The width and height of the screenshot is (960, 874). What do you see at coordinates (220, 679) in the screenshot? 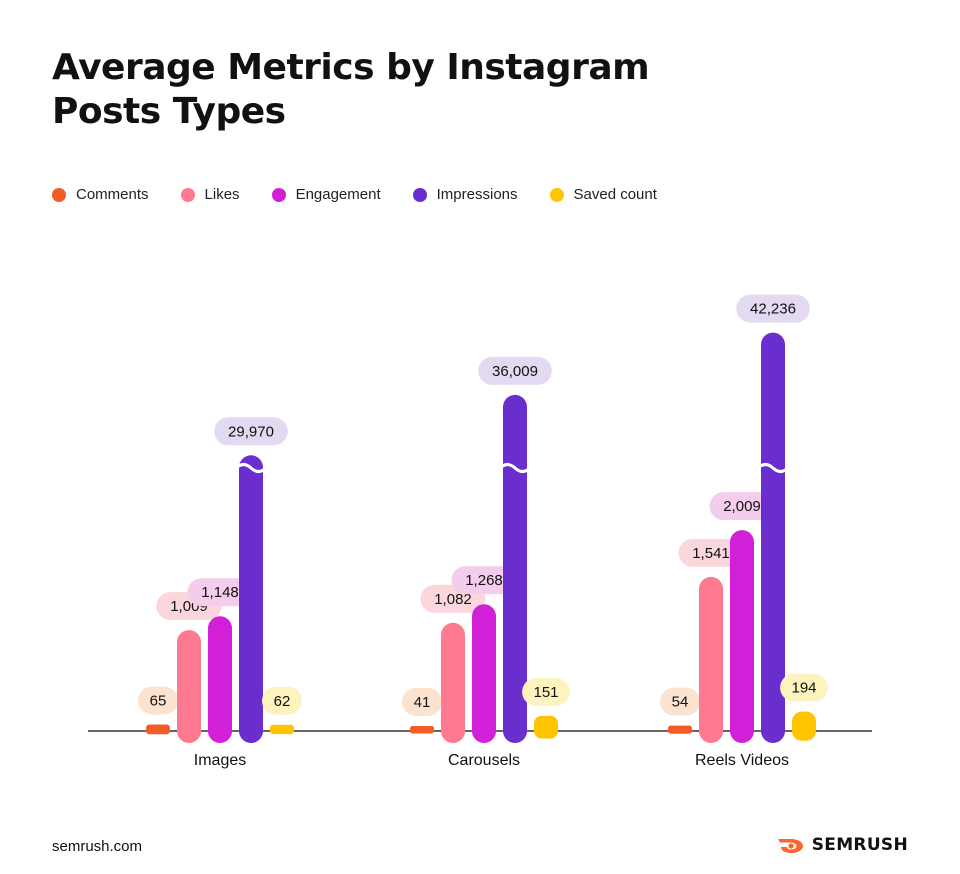
I see `bar-images-engagement` at bounding box center [220, 679].